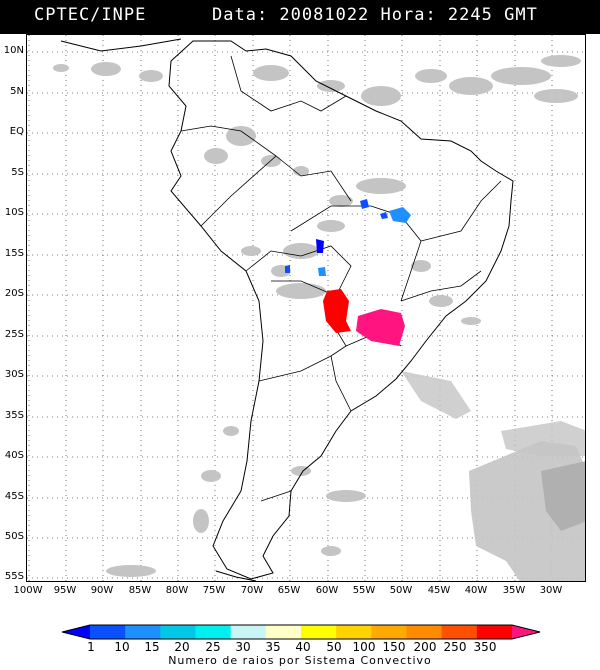  What do you see at coordinates (17, 172) in the screenshot?
I see `lat-label: 5S` at bounding box center [17, 172].